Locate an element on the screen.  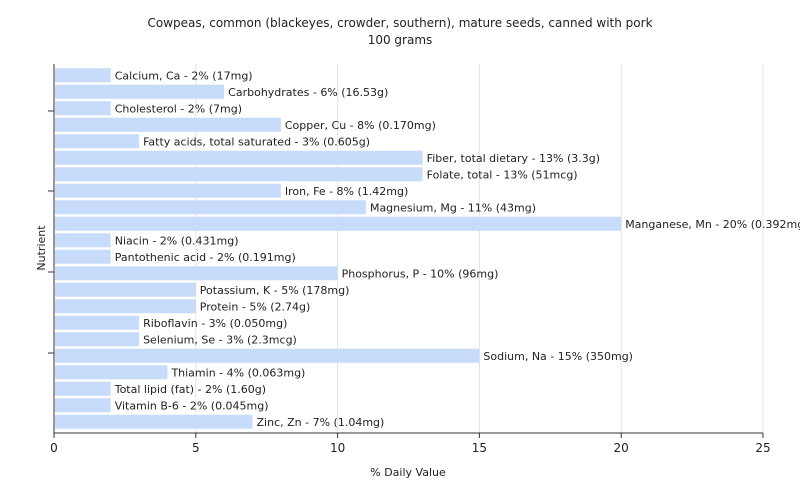
x-axis-title: % Daily Value is located at coordinates (408, 472).